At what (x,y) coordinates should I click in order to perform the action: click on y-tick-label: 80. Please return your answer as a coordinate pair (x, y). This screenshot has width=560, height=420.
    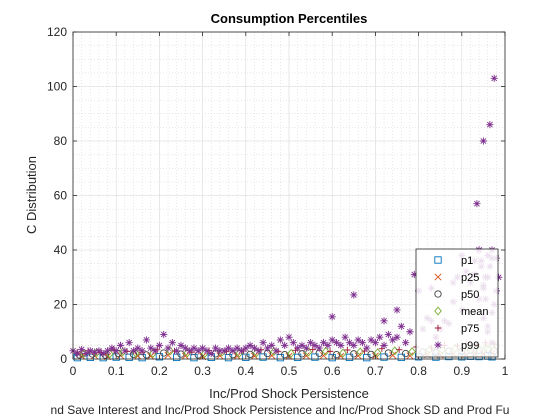
    Looking at the image, I should click on (61, 141).